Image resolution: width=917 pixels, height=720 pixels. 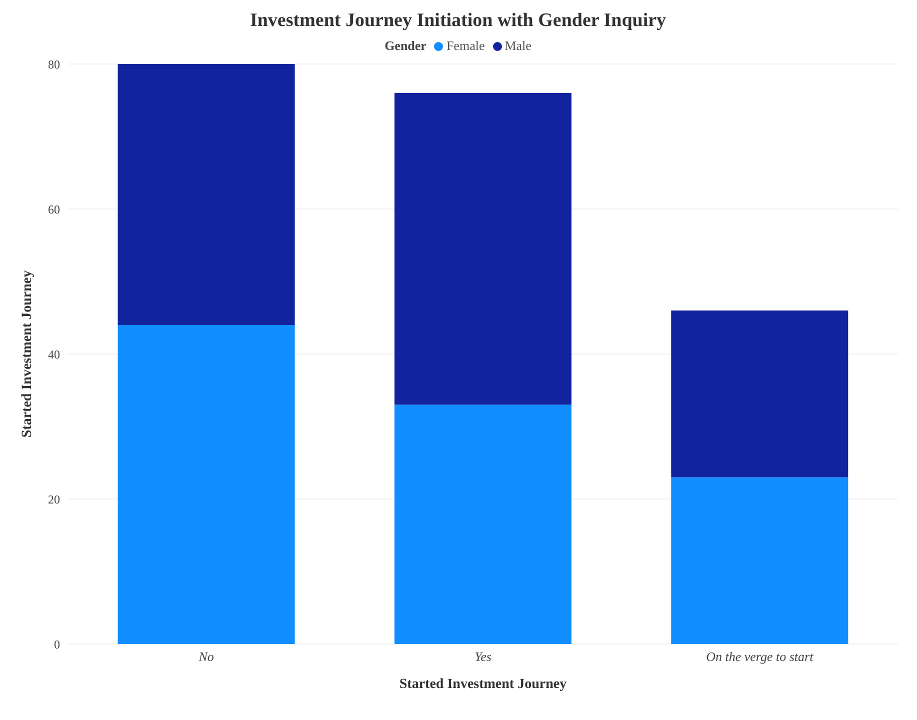 What do you see at coordinates (483, 684) in the screenshot?
I see `x-axis-title: Started Investment Journey` at bounding box center [483, 684].